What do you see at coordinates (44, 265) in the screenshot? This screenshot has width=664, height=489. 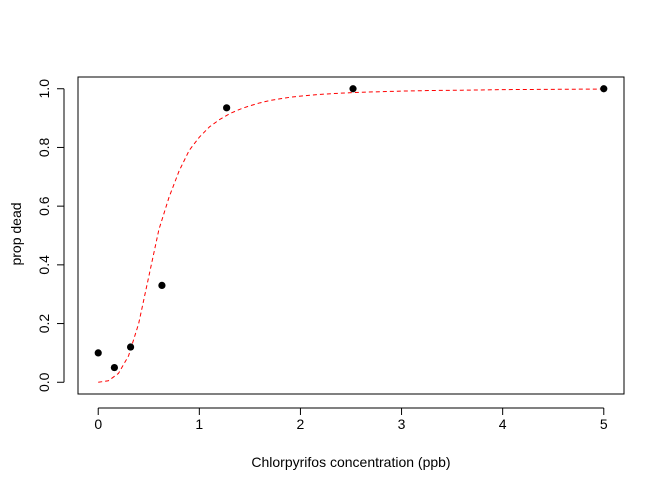 I see `y-tick-label: 0.4` at bounding box center [44, 265].